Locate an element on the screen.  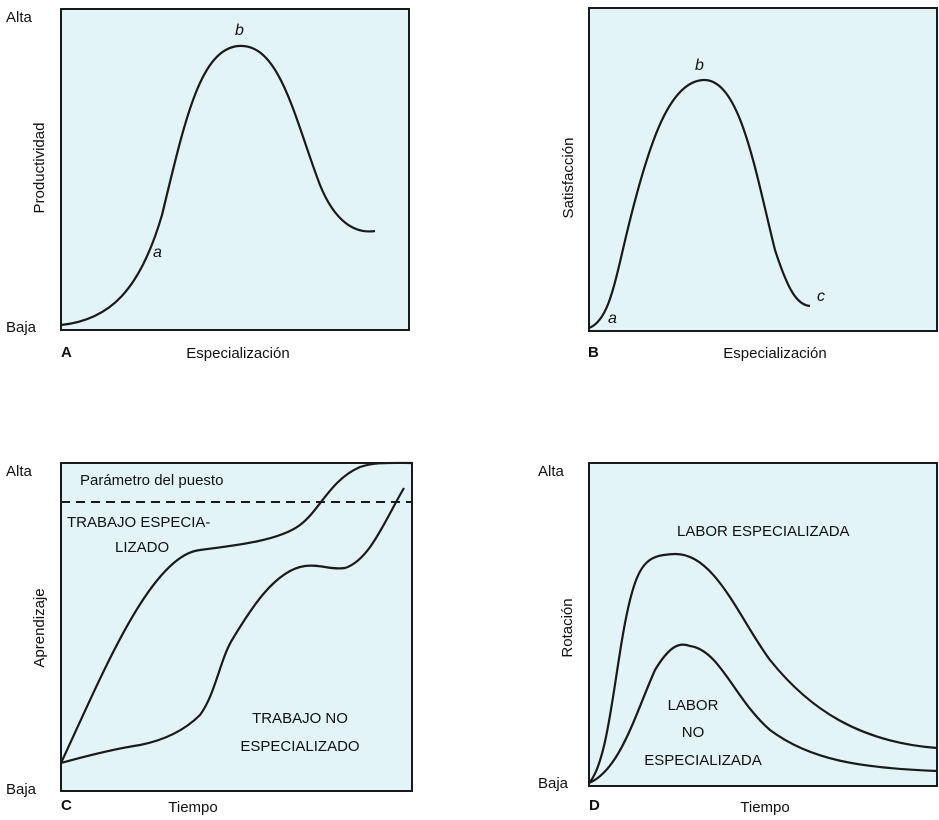
panel-a-ytick-low: Baja is located at coordinates (21, 327).